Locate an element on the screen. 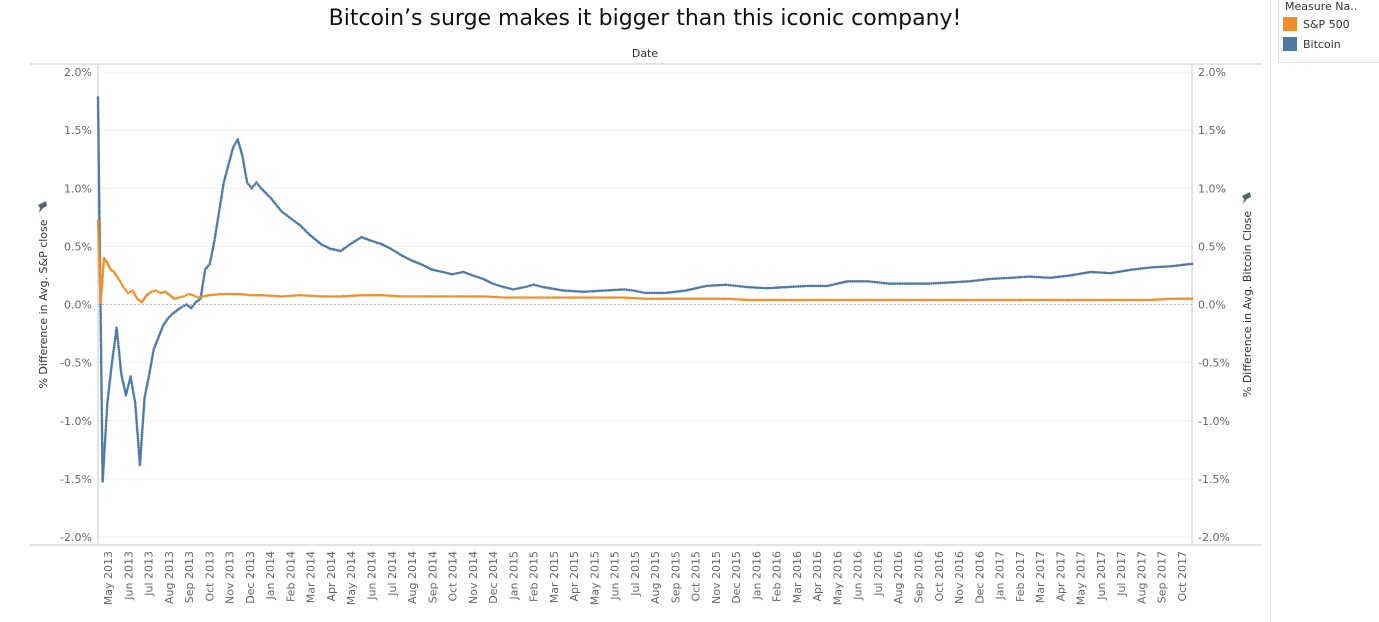  legend-item-sp500: S&P 500 is located at coordinates (1329, 24).